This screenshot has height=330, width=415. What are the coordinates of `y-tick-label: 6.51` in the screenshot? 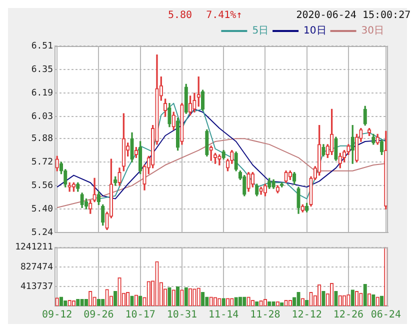 It's located at (42, 46).